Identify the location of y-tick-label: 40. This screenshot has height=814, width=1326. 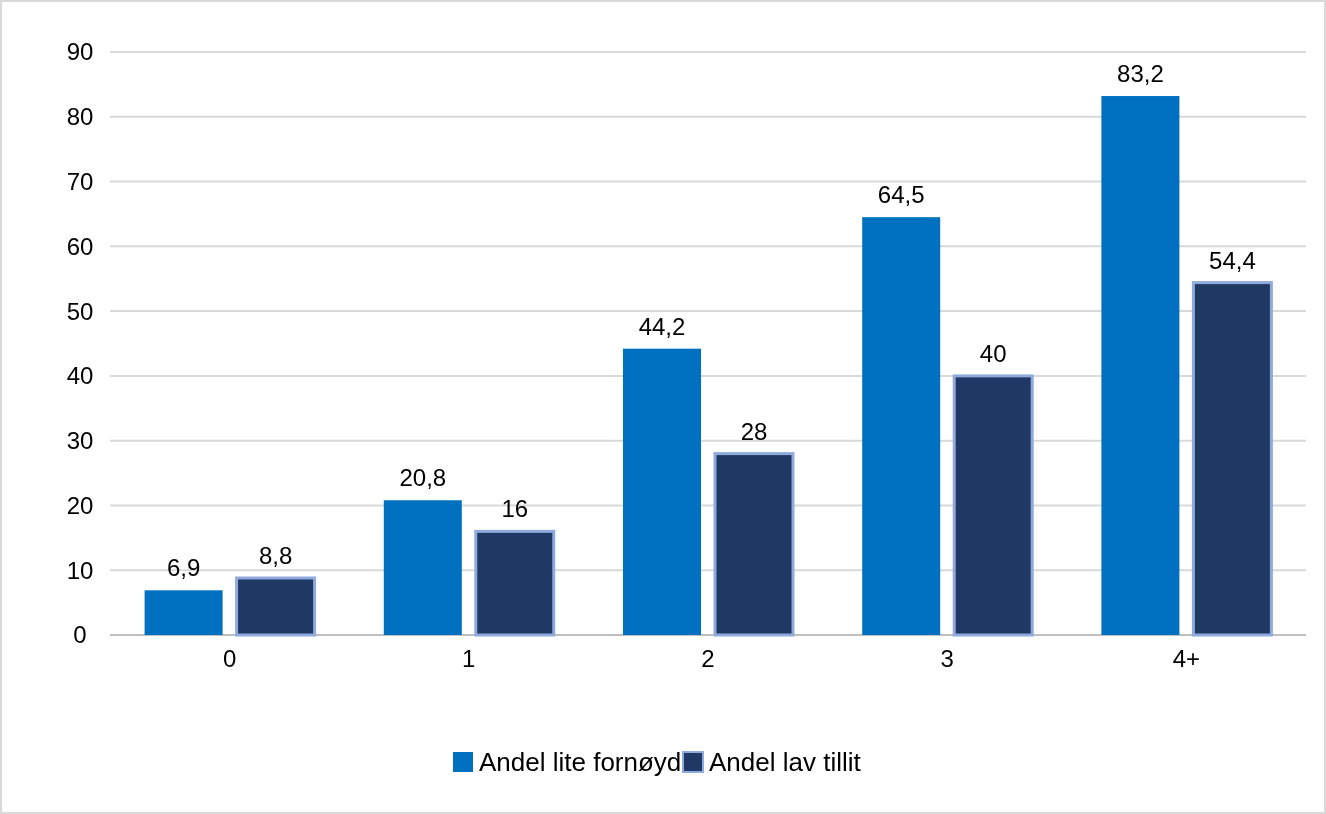
(80, 376).